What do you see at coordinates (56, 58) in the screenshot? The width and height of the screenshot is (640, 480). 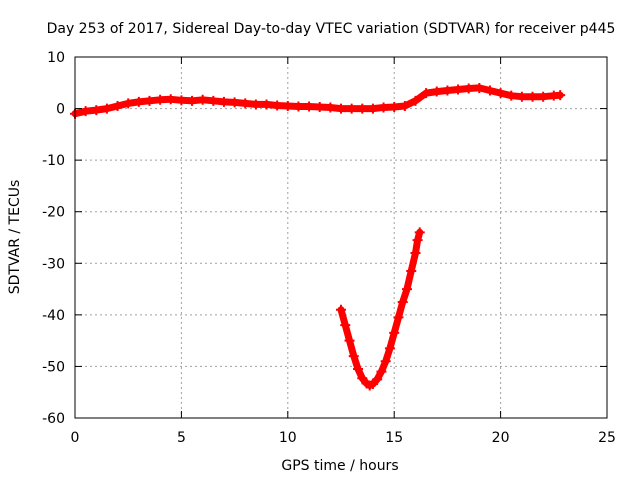 I see `y-tick-label: 10` at bounding box center [56, 58].